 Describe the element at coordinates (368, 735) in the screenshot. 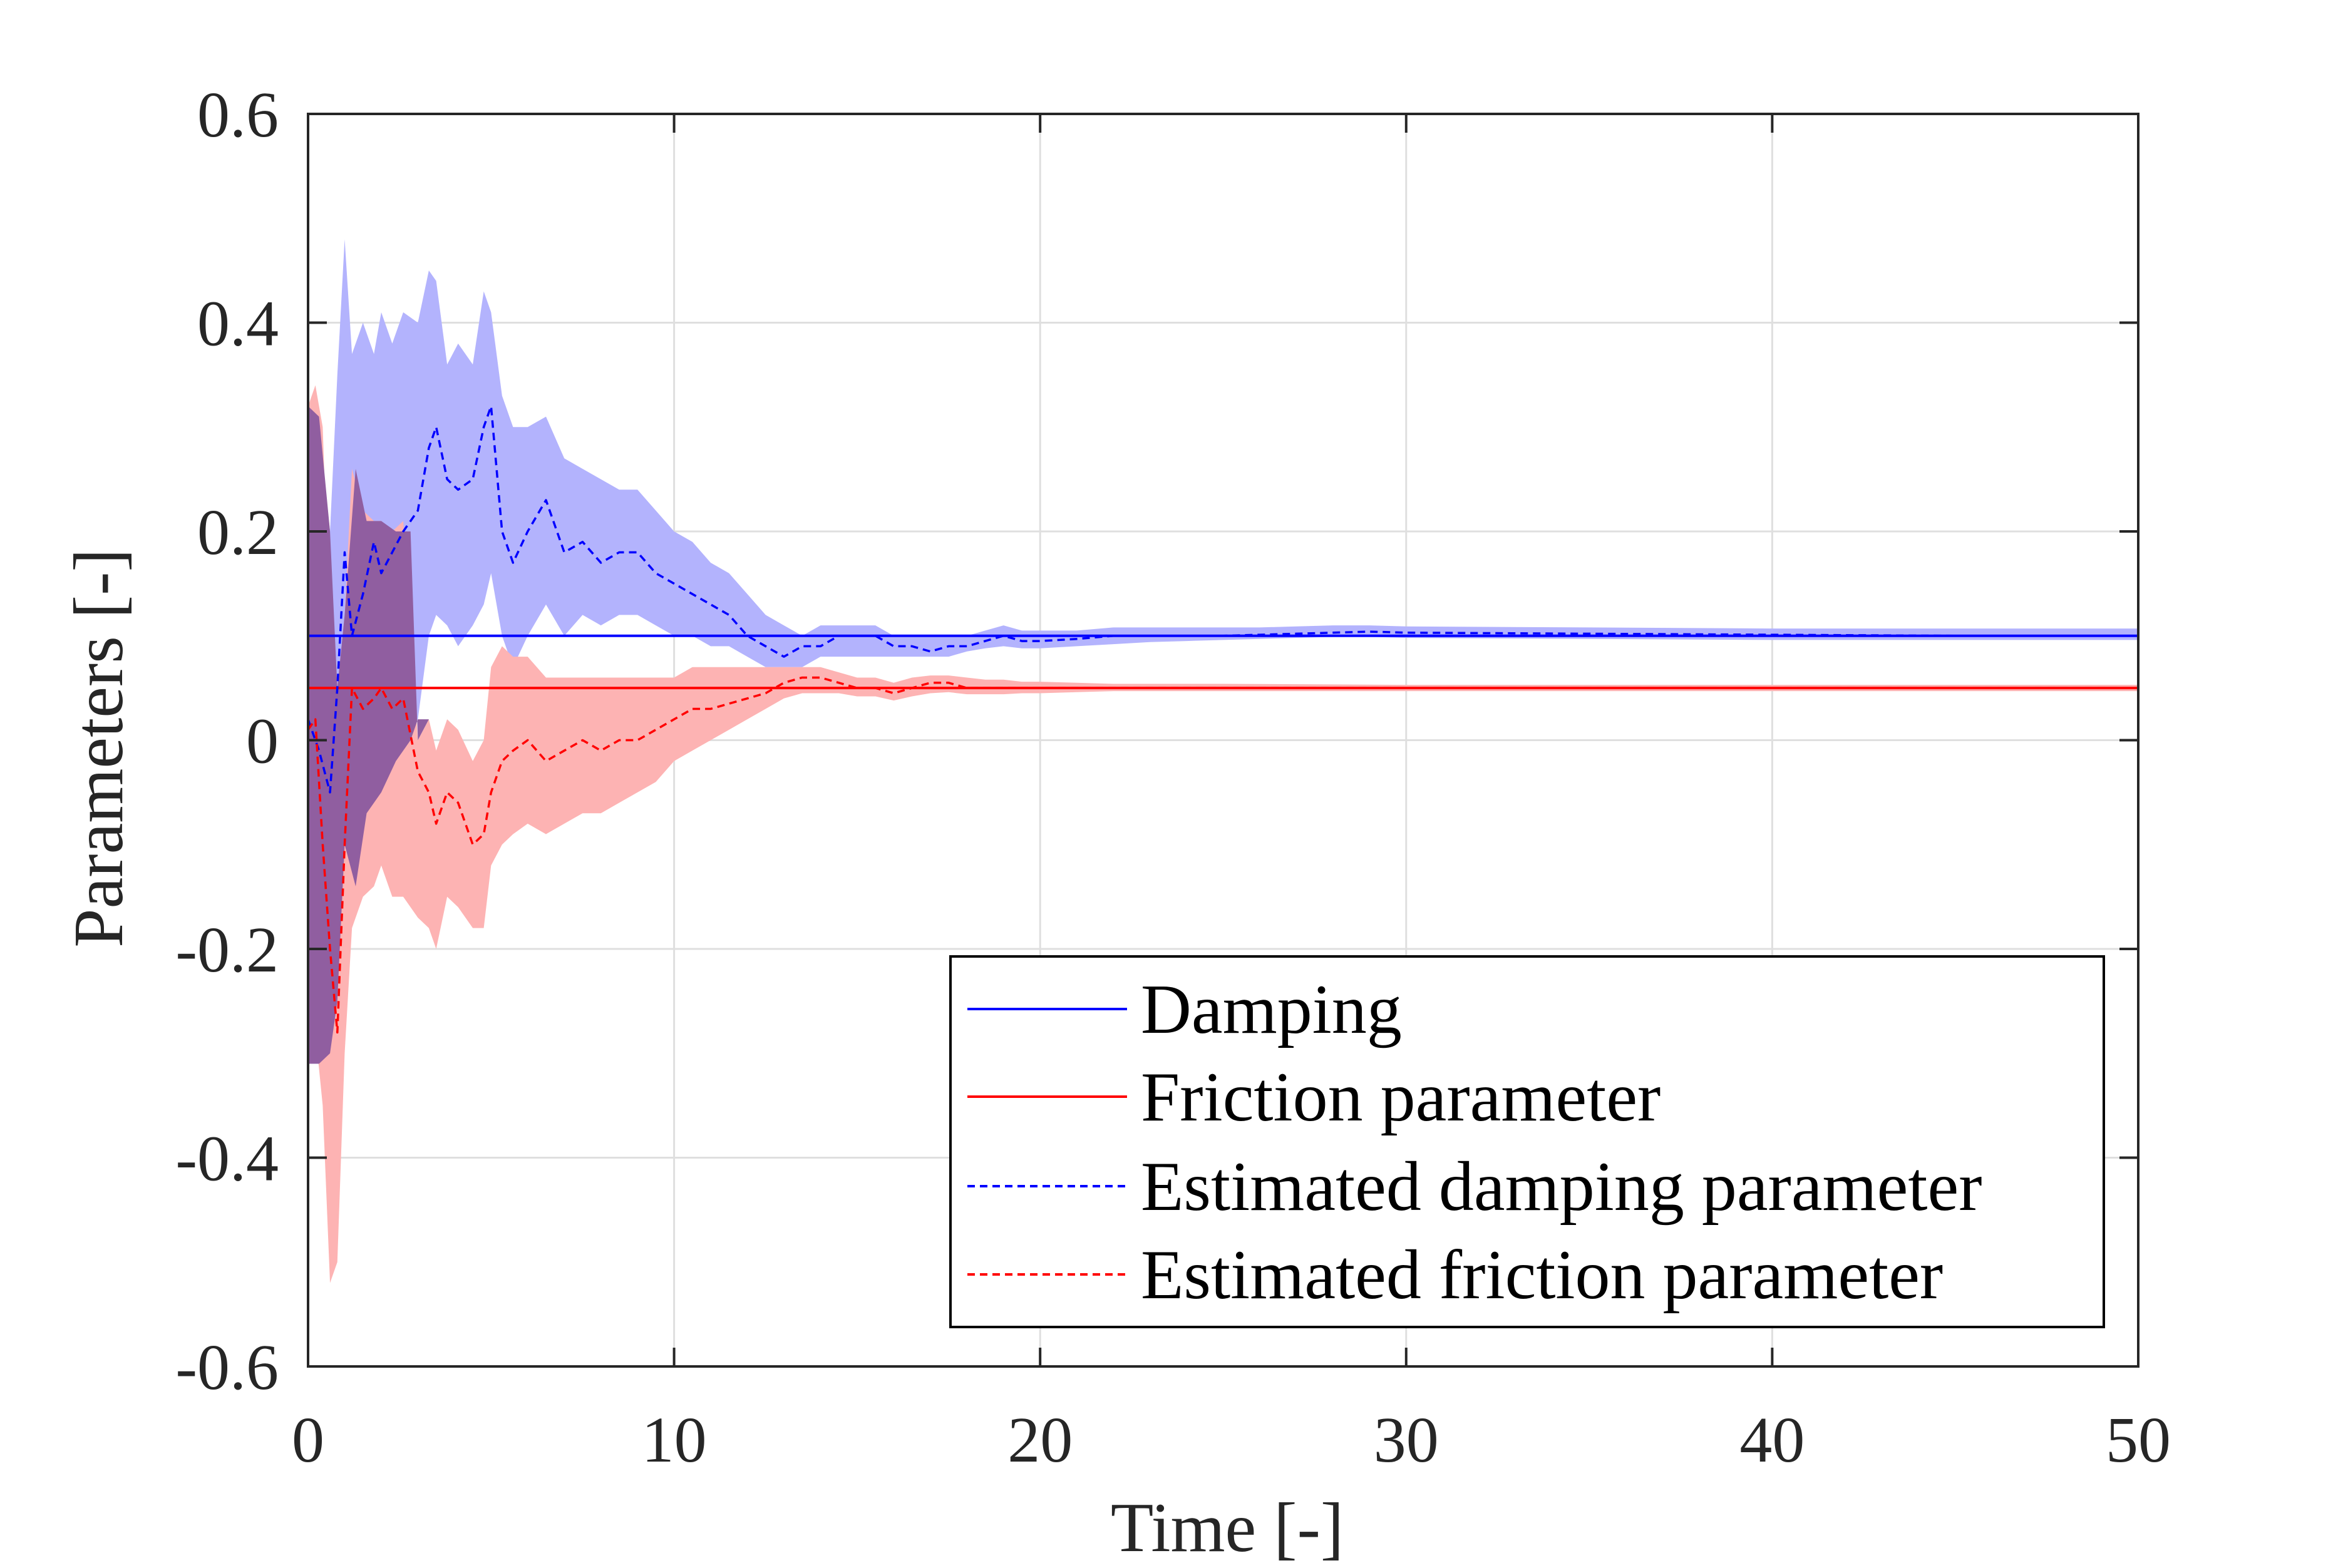

I see `overlap-band` at that location.